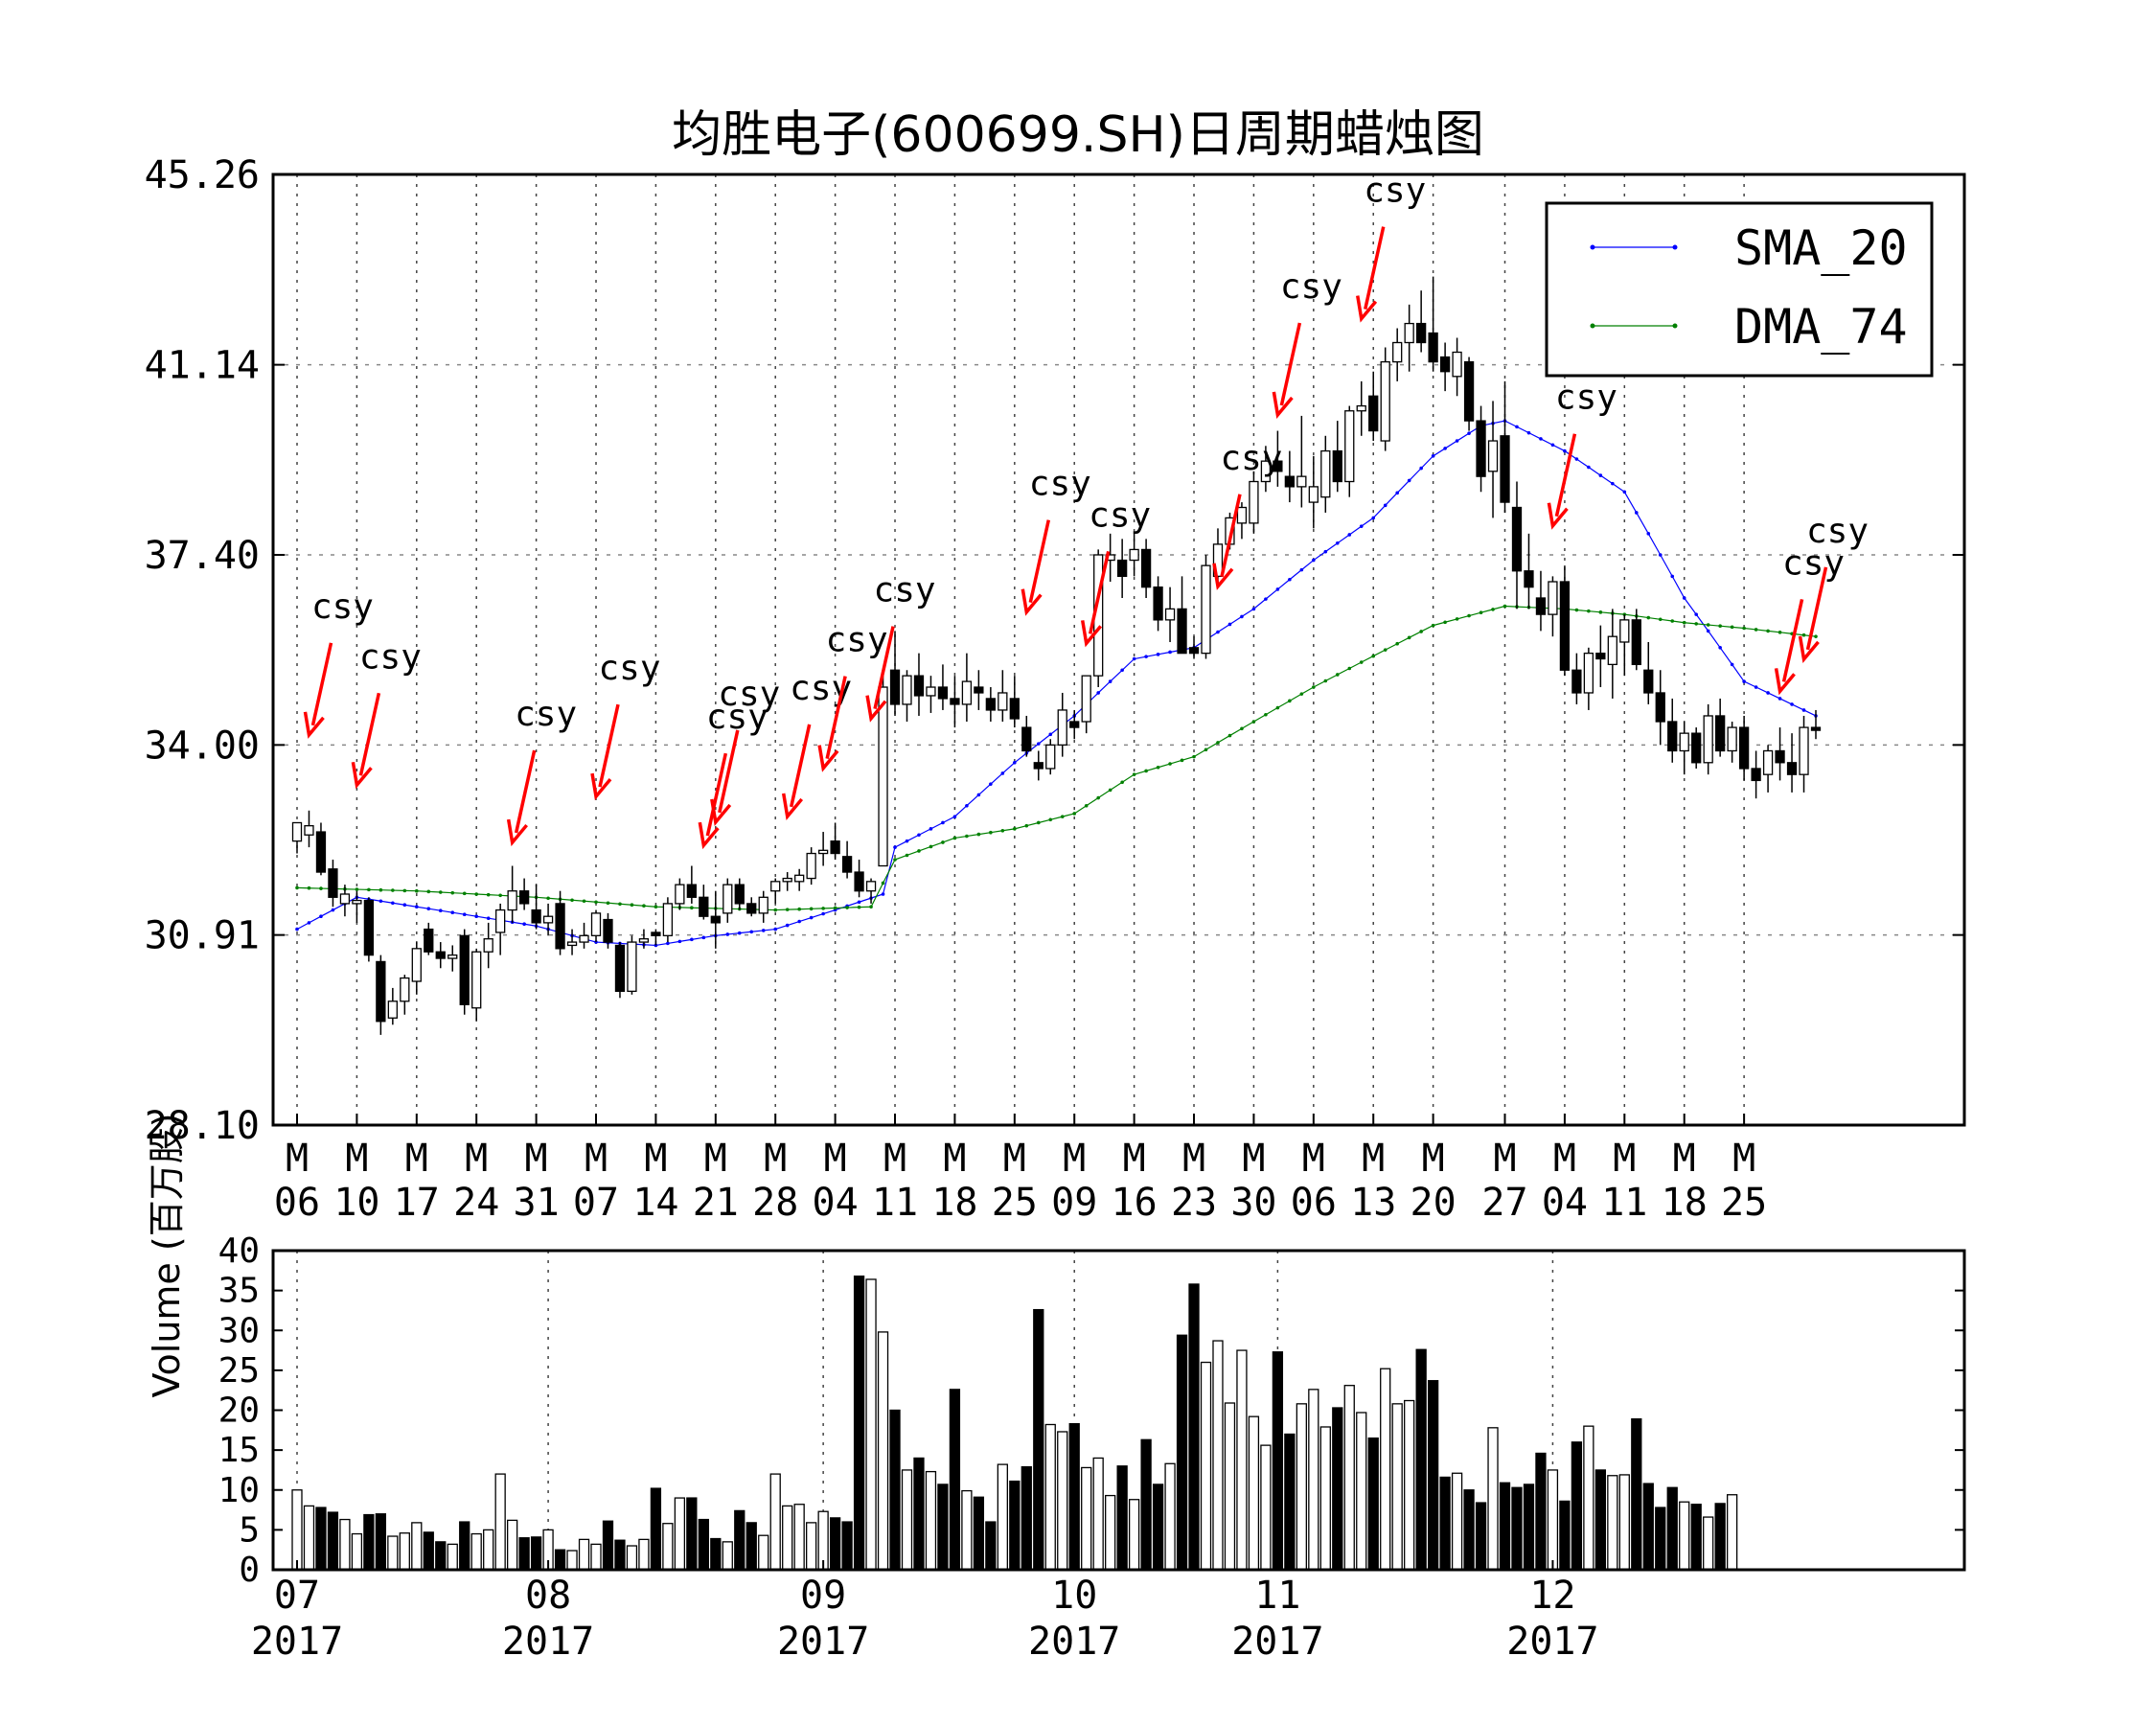  What do you see at coordinates (356, 1203) in the screenshot?
I see `price-xtick-label-line: 10` at bounding box center [356, 1203].